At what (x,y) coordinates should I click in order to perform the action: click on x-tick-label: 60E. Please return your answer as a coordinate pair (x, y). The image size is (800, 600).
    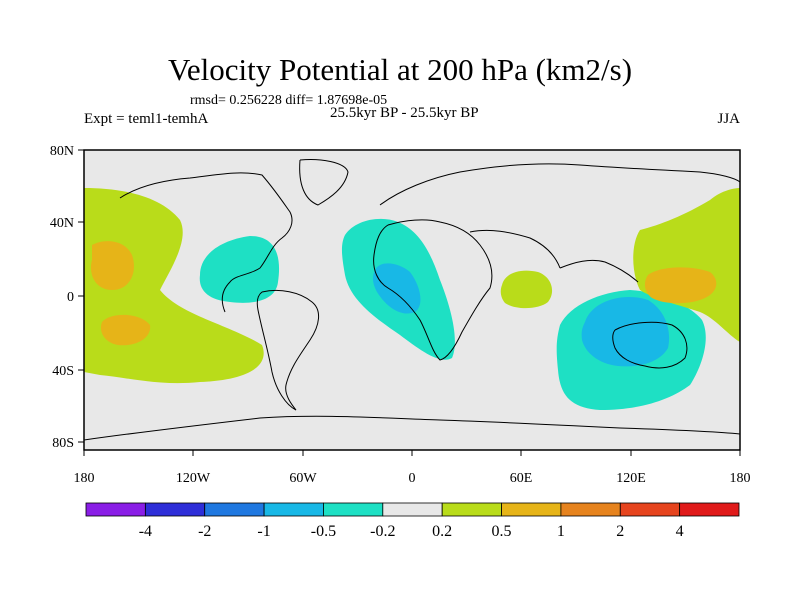
    Looking at the image, I should click on (521, 478).